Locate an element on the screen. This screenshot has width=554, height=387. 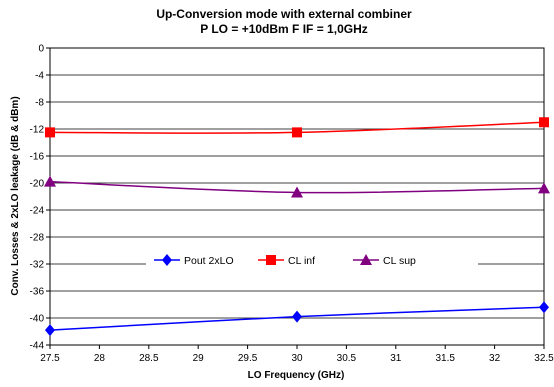
y-tick-label: -32 is located at coordinates (37, 265).